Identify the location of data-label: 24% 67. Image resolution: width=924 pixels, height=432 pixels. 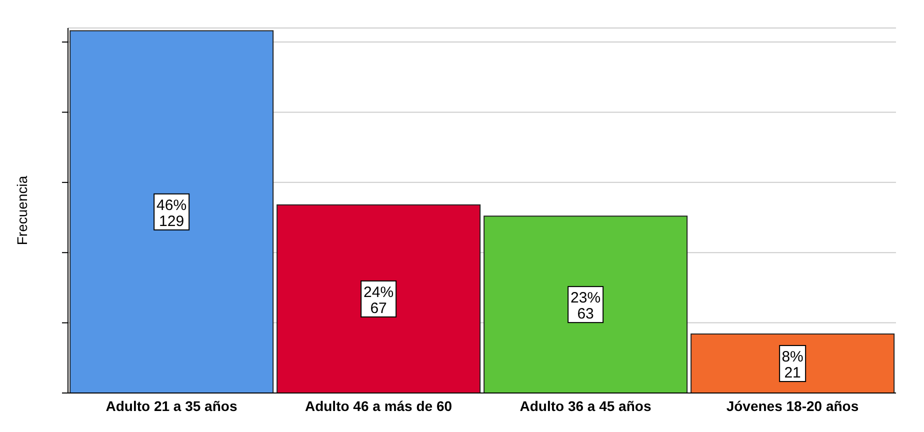
(379, 300).